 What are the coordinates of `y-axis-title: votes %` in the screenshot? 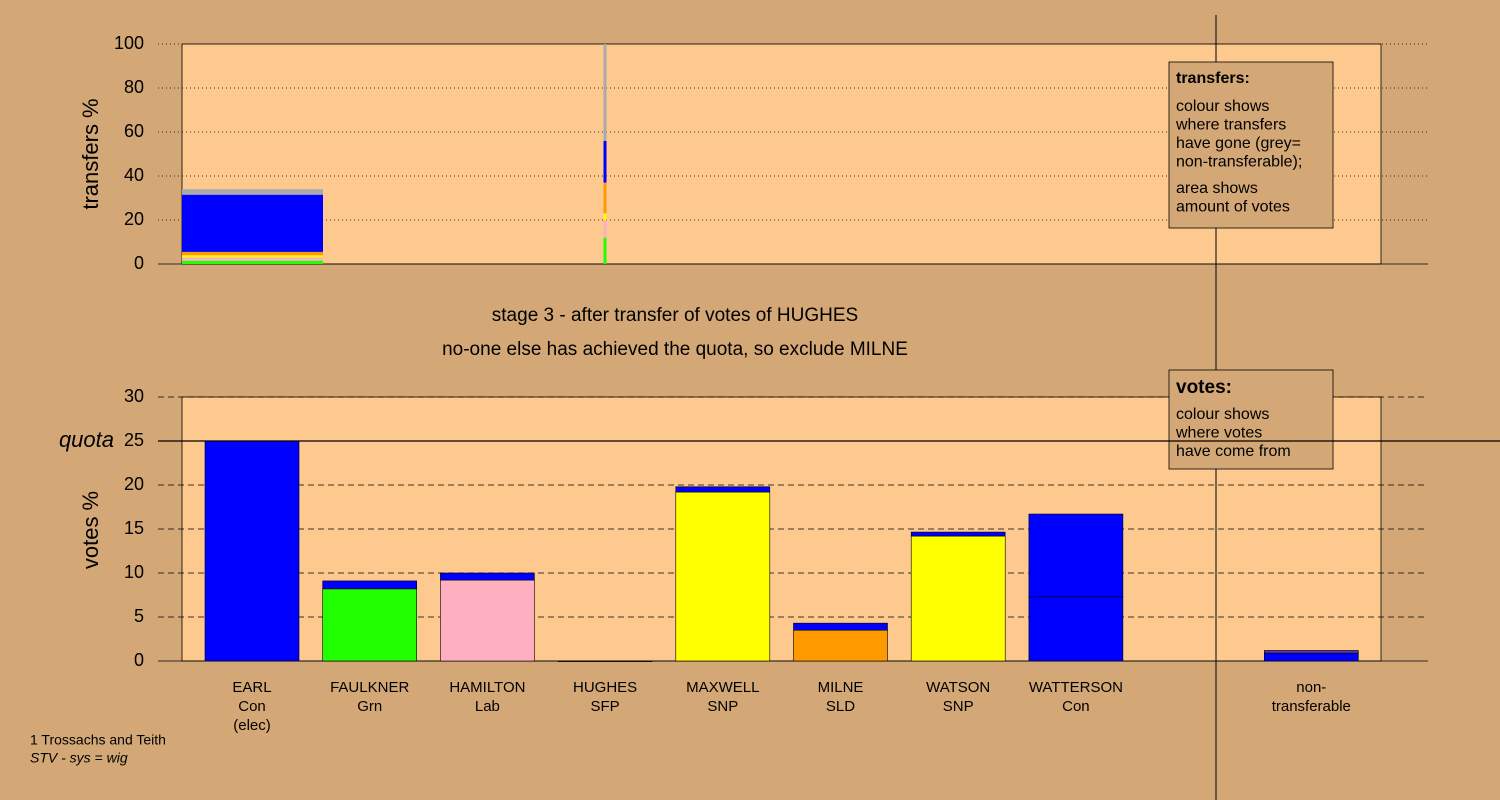 It's located at (90, 530).